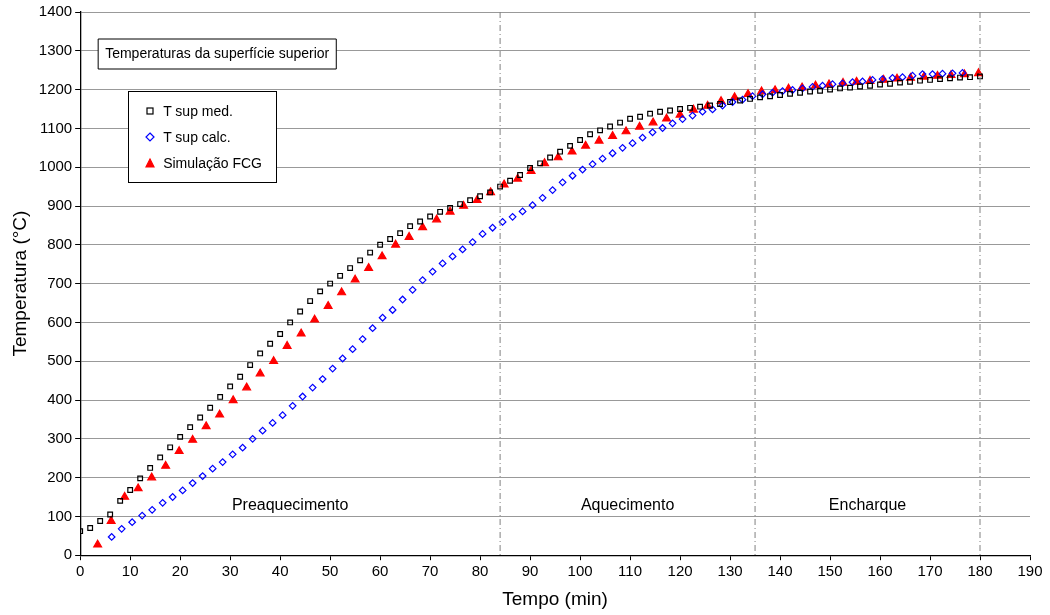 Image resolution: width=1050 pixels, height=615 pixels. I want to click on x-tick-label: 40, so click(280, 571).